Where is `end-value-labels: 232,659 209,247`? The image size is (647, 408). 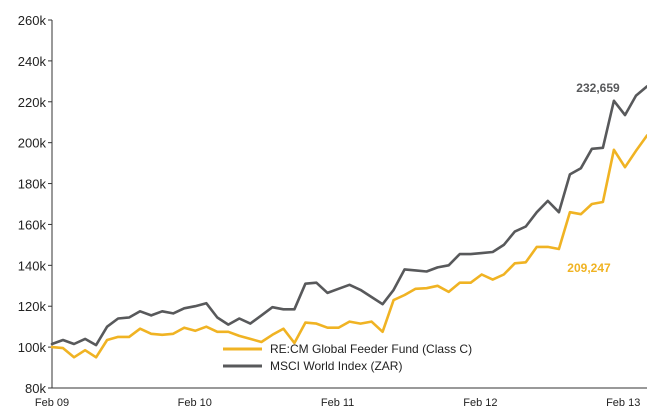
end-value-labels: 232,659 209,247 is located at coordinates (593, 178).